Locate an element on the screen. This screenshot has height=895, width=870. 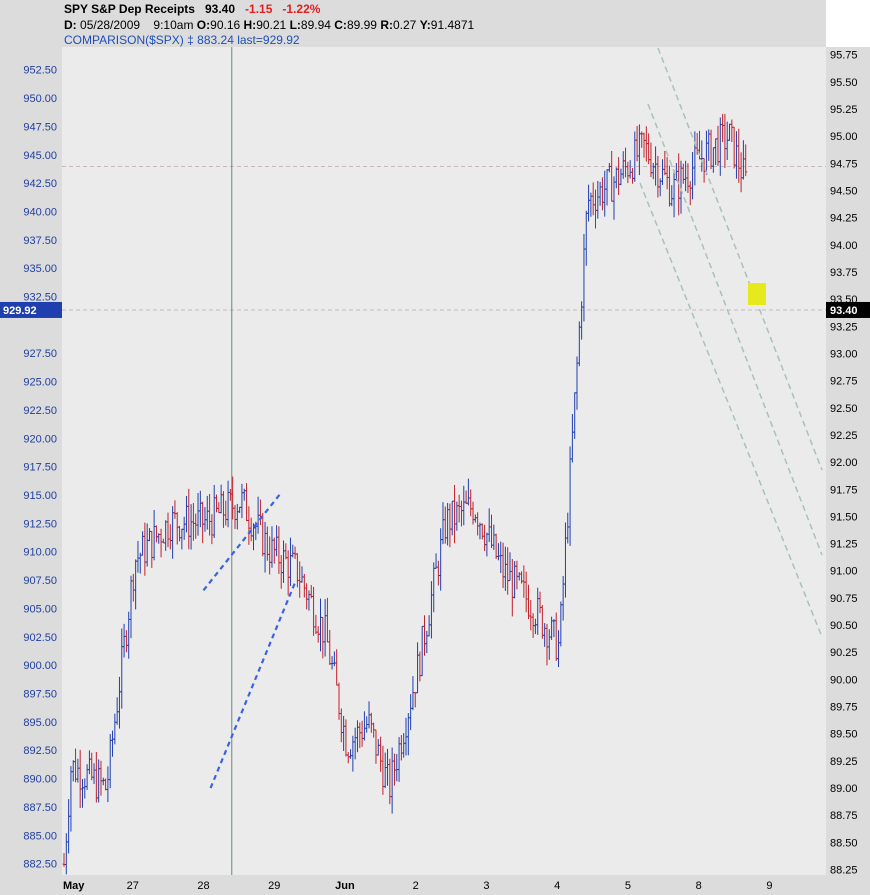
x-tick-label: May is located at coordinates (74, 886).